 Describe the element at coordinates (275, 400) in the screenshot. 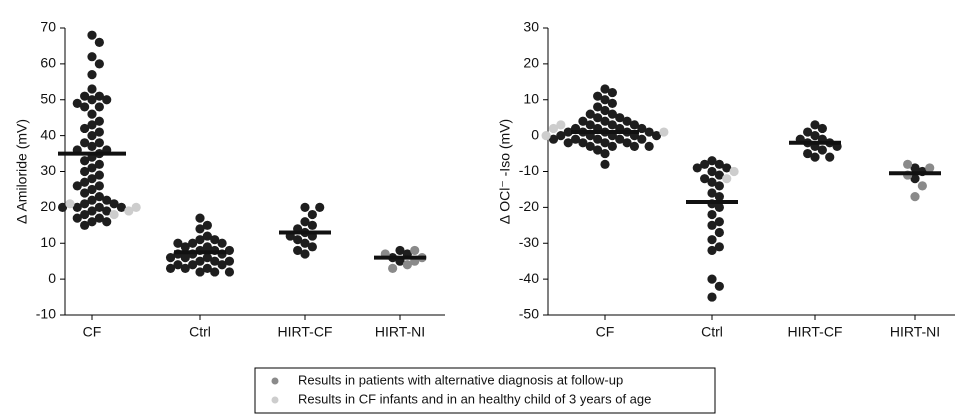

I see `legend-marker` at that location.